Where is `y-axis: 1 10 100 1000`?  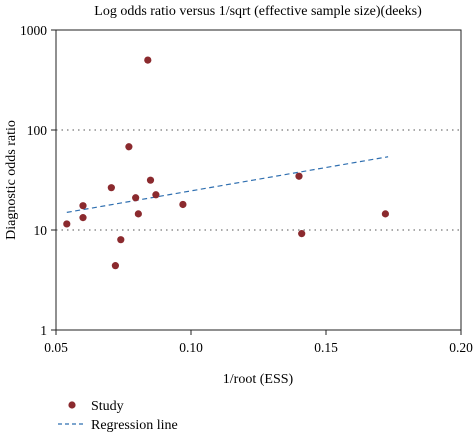
y-axis: 1 10 100 1000 is located at coordinates (38, 180).